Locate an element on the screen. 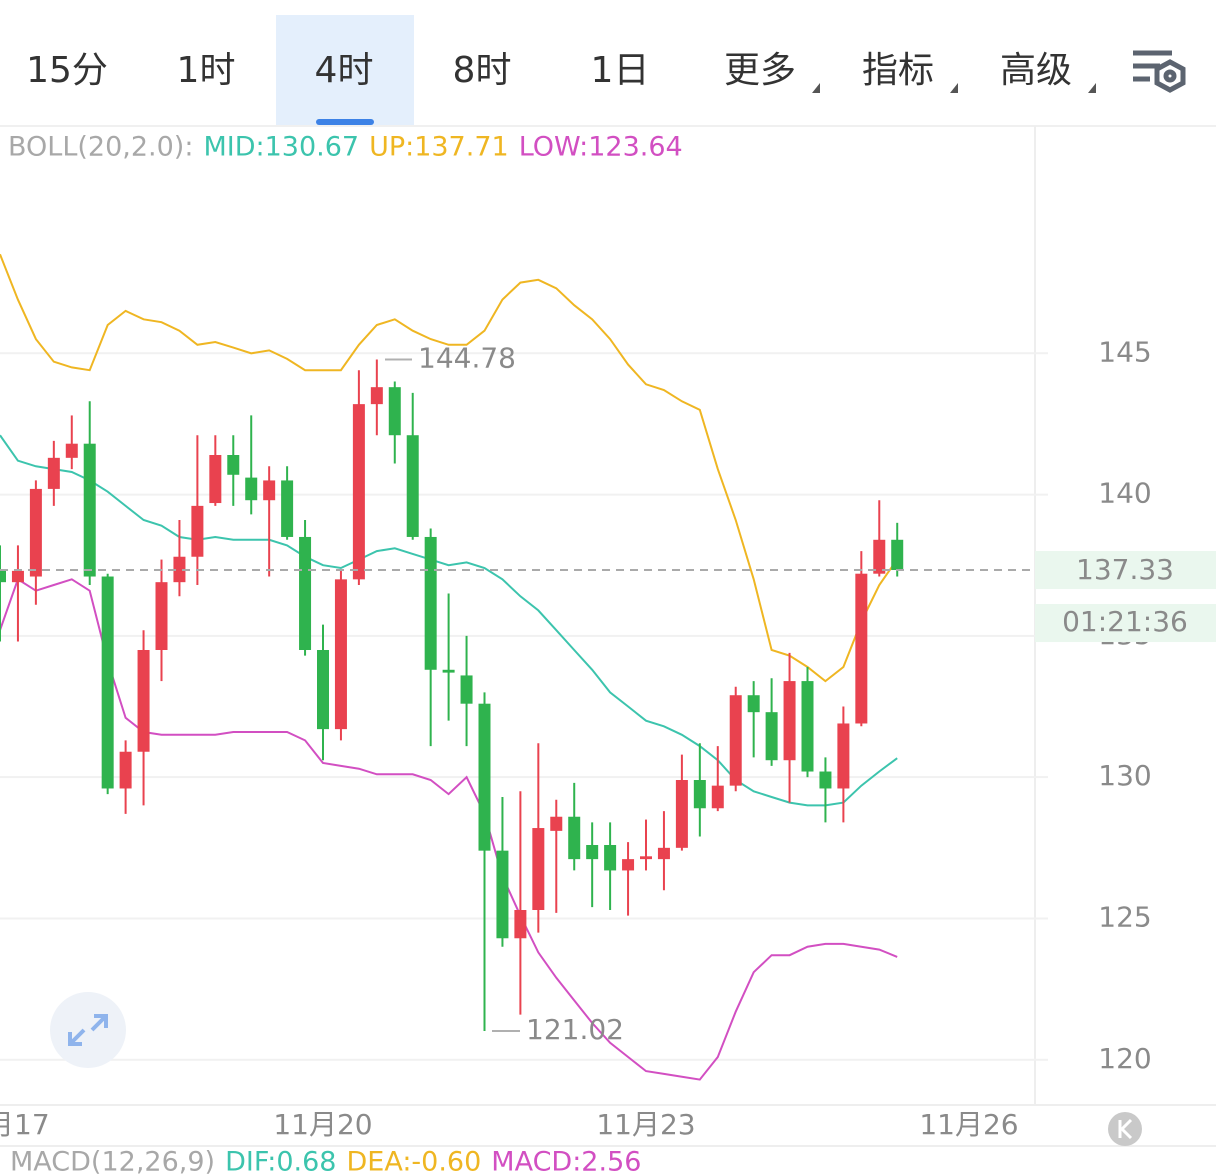 The width and height of the screenshot is (1216, 1175). active-tab-indicator is located at coordinates (345, 122).